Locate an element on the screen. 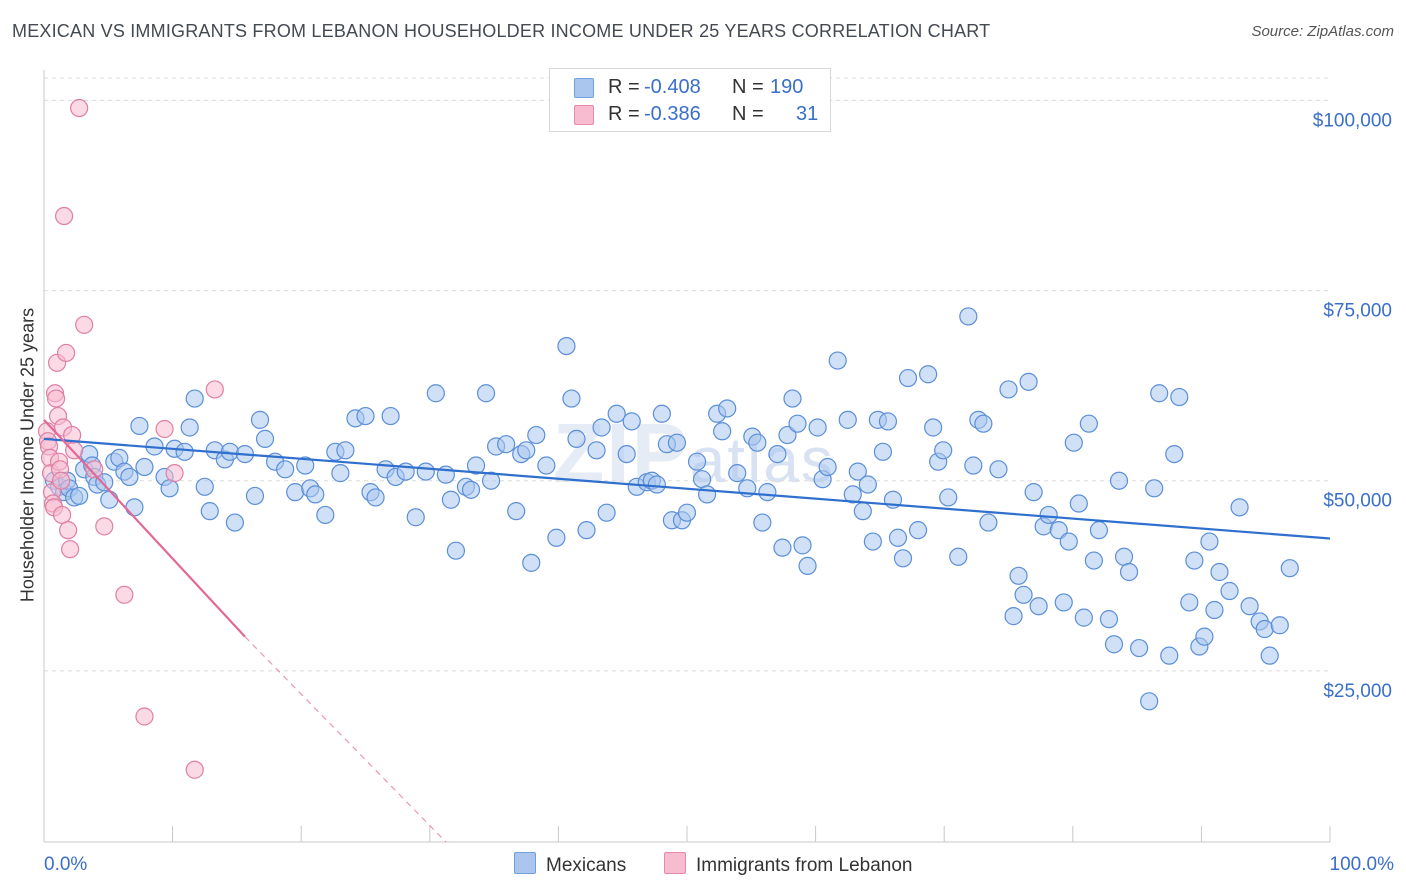  legend-r-value: -0.408 is located at coordinates (672, 87).